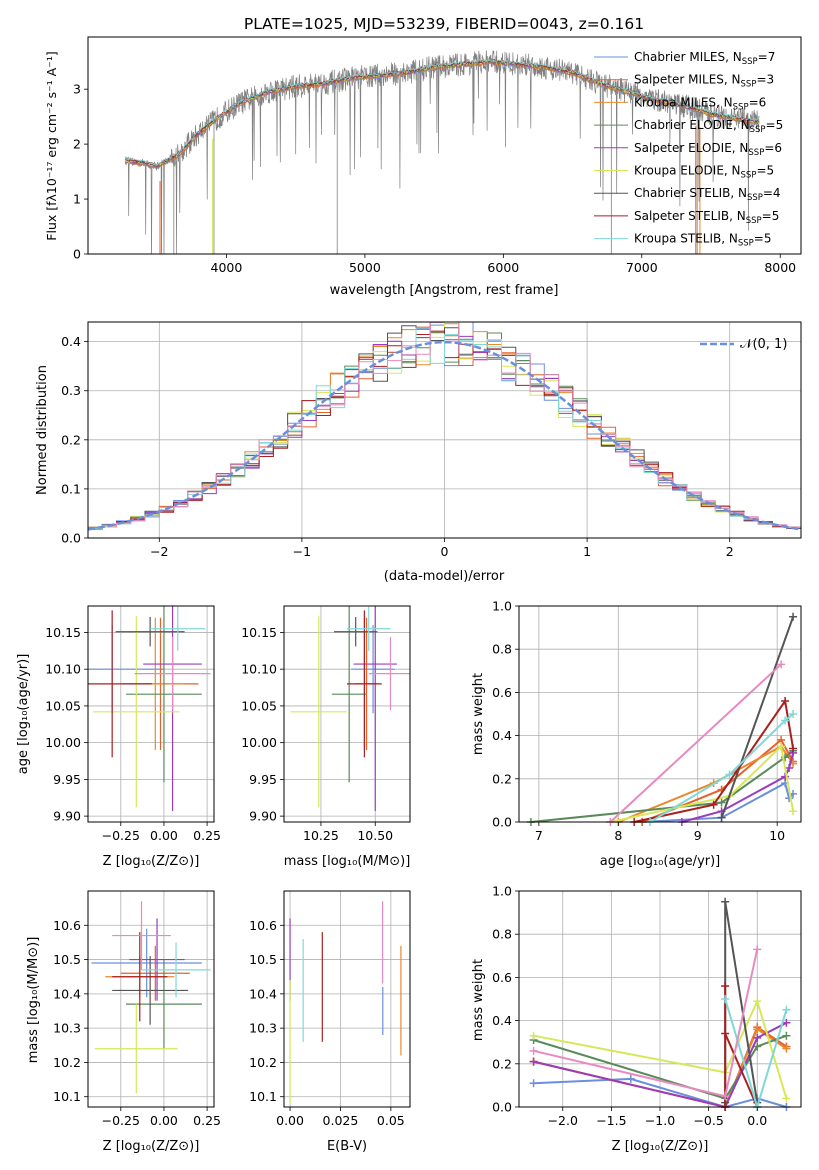 Image resolution: width=819 pixels, height=1170 pixels. I want to click on legend-label-text: Kroupa STELIB, N, so click(686, 239).